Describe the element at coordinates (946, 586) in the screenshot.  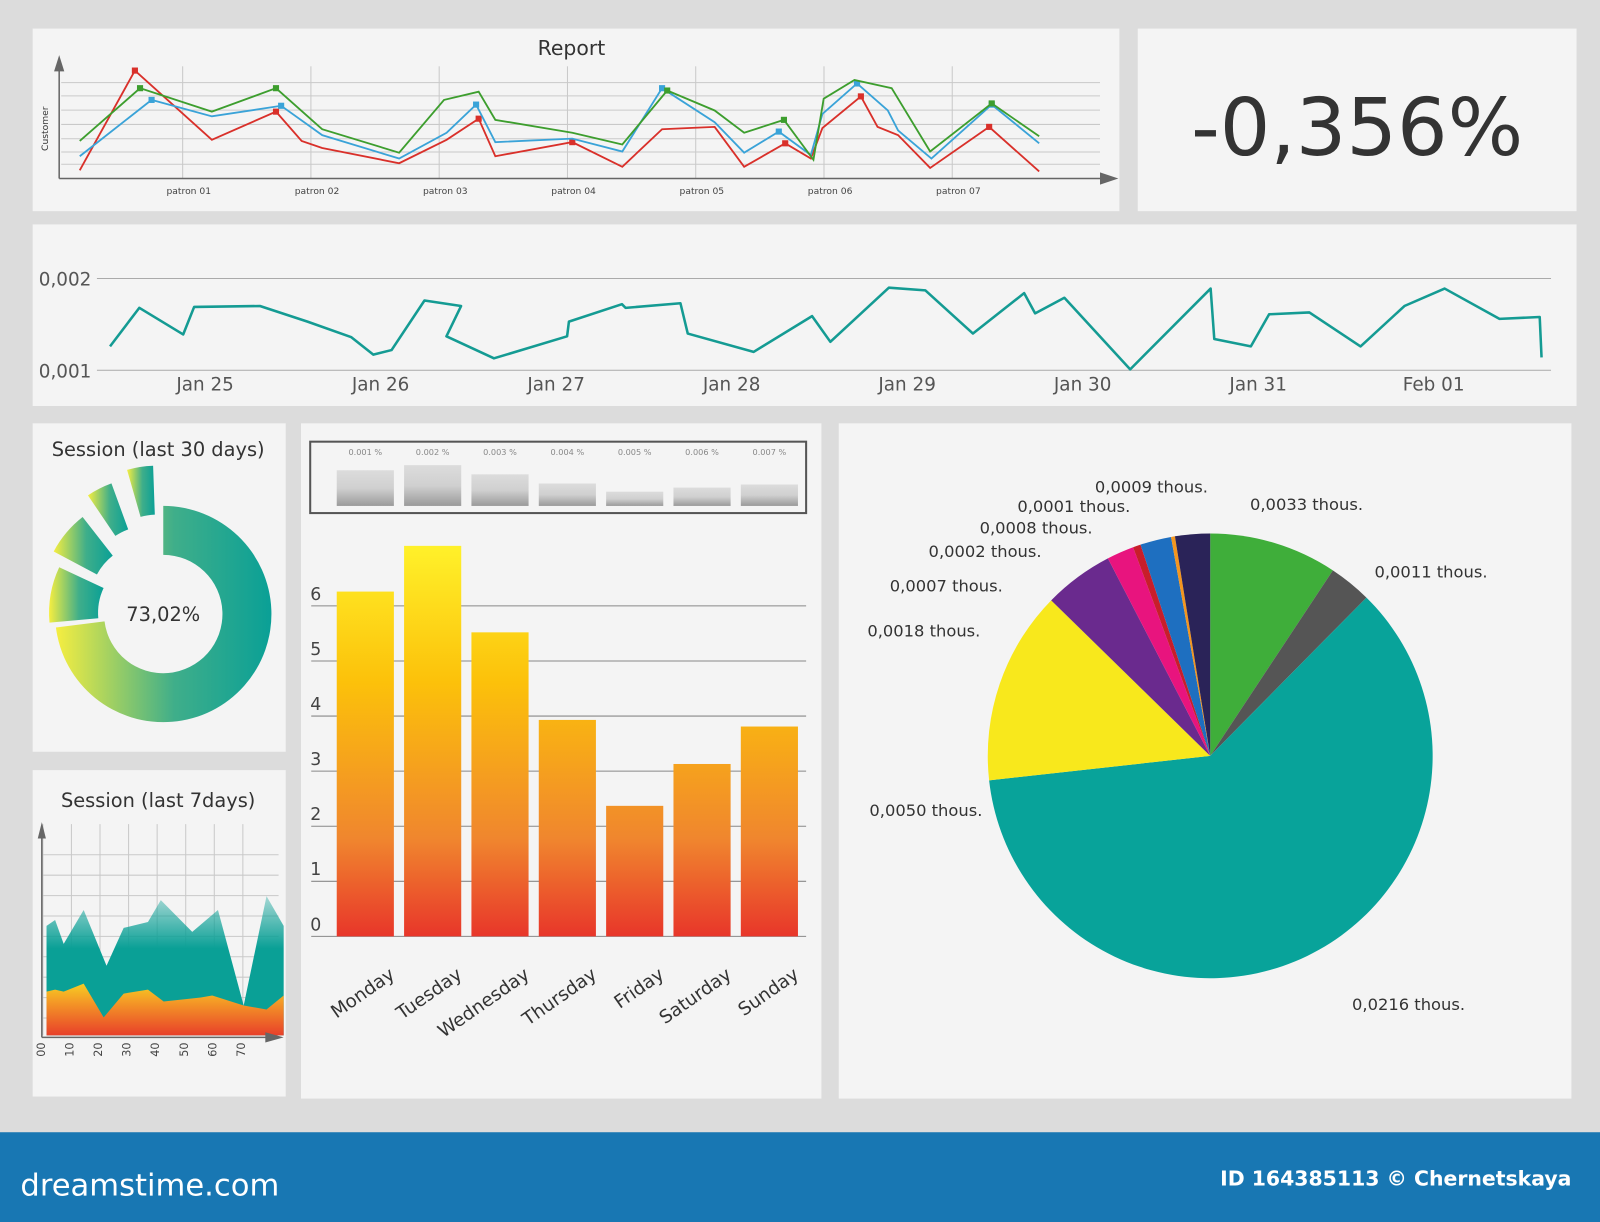
I see `pie-slice-label: 0,0007 thous.` at that location.